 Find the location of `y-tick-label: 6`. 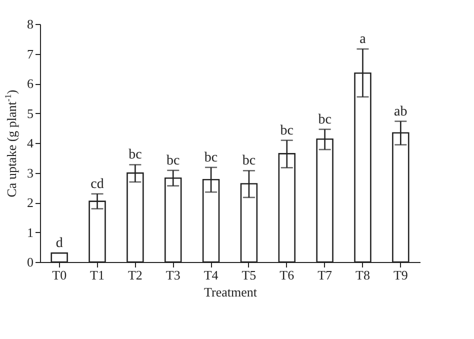

y-tick-label: 6 is located at coordinates (30, 83).